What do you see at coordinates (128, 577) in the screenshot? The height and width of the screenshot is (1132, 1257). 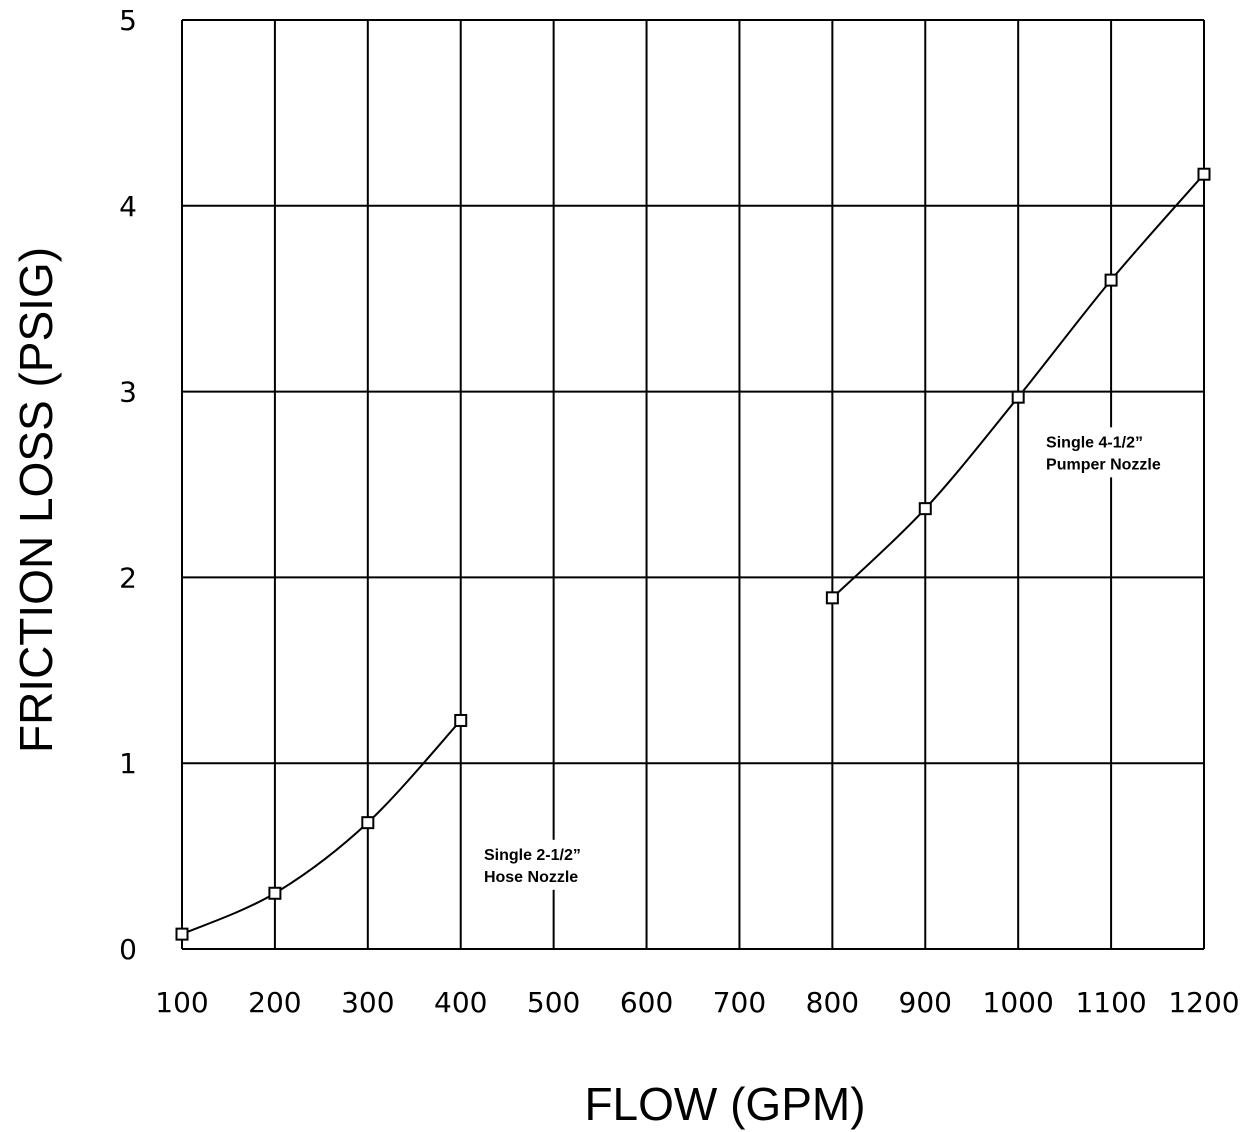 I see `y-tick-label: 2` at bounding box center [128, 577].